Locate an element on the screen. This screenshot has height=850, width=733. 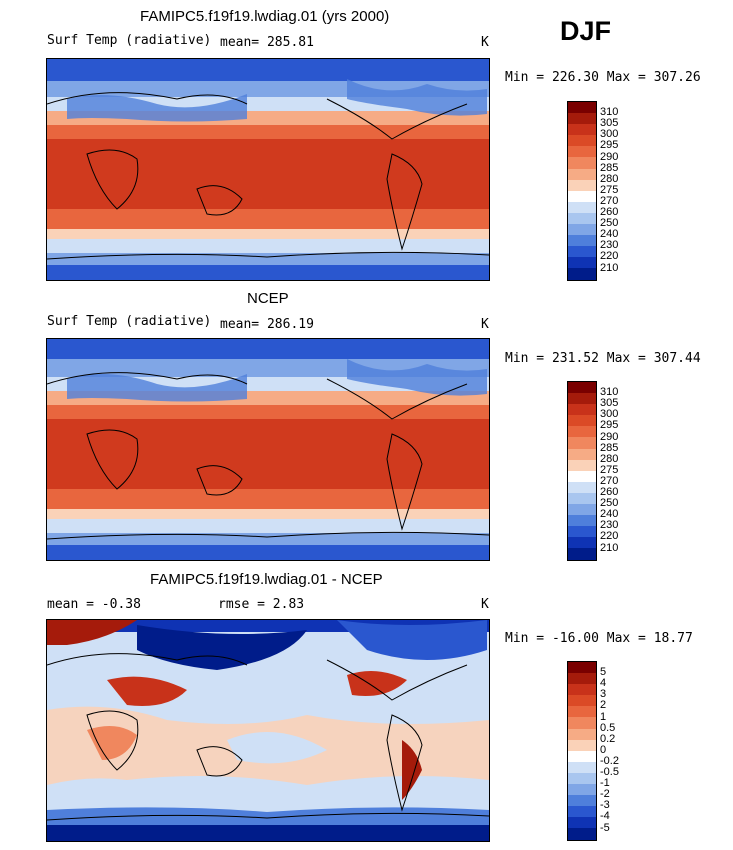
colorbar-tick-label: -0.5 is located at coordinates (609, 772).